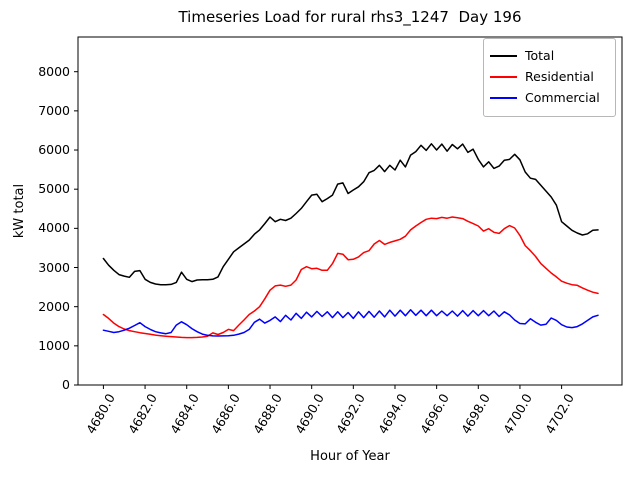  What do you see at coordinates (54, 150) in the screenshot?
I see `y-tick-label: 6000` at bounding box center [54, 150].